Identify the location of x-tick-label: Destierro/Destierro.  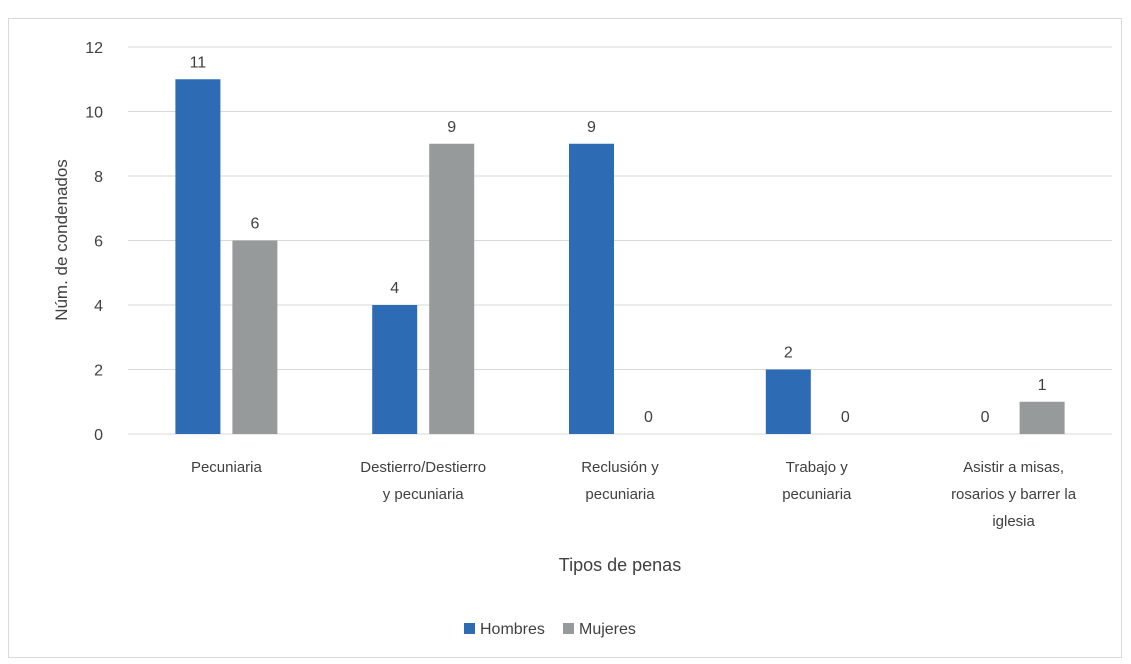
(423, 467).